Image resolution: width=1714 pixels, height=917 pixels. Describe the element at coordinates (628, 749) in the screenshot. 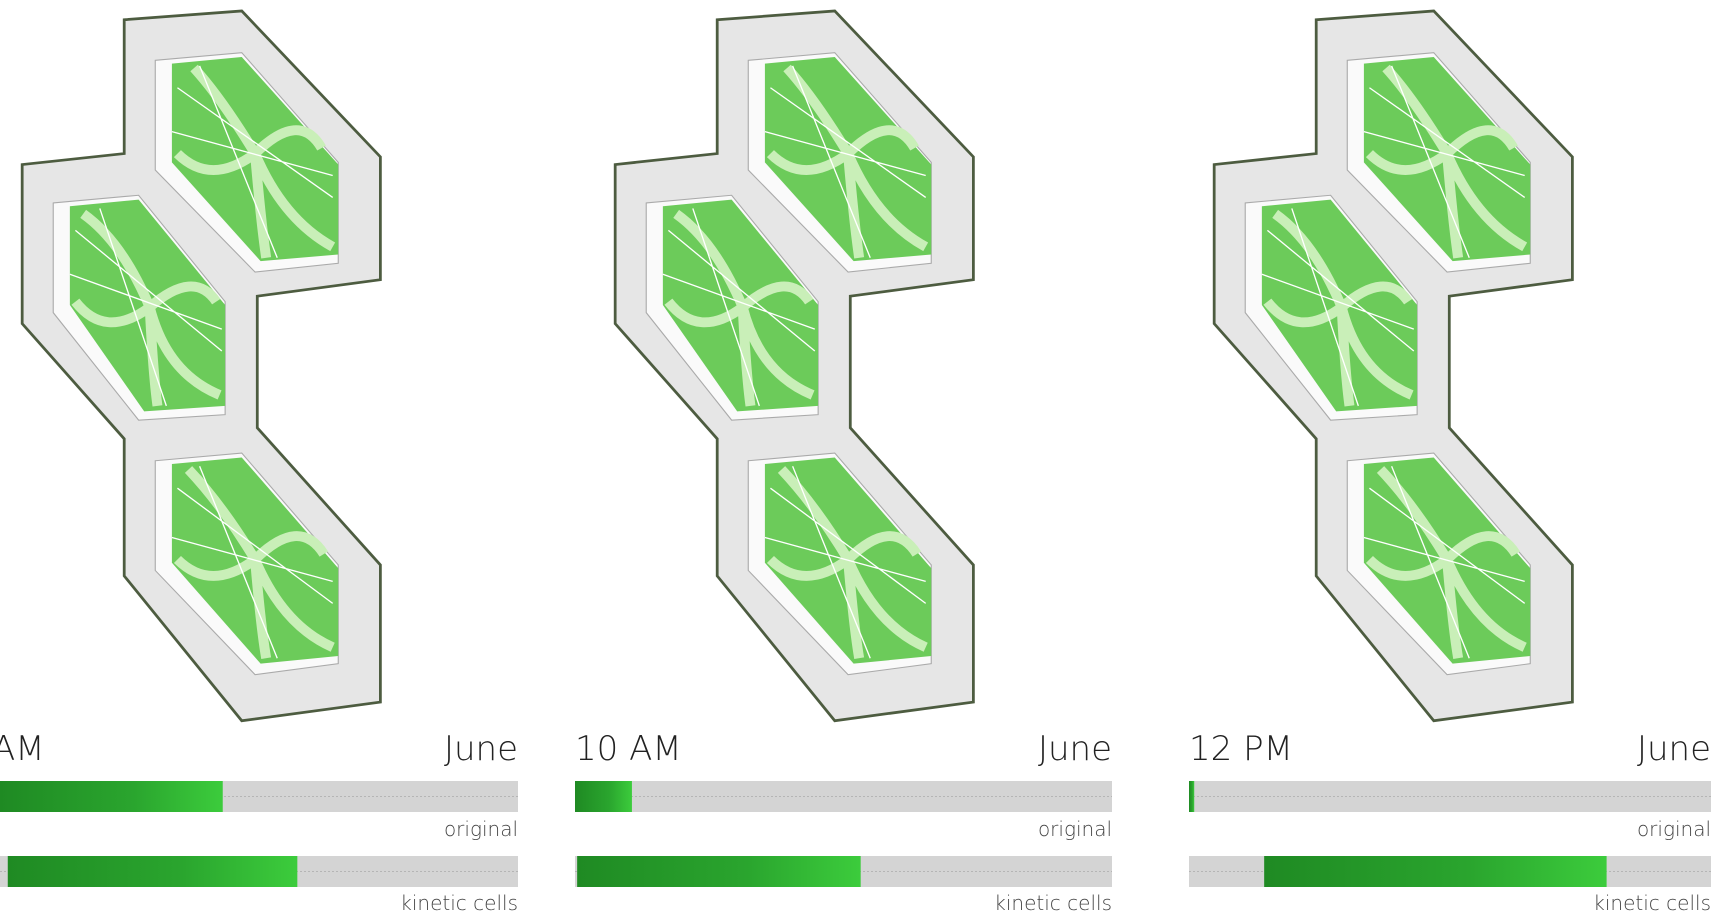

I see `time-label: 10 AM` at that location.